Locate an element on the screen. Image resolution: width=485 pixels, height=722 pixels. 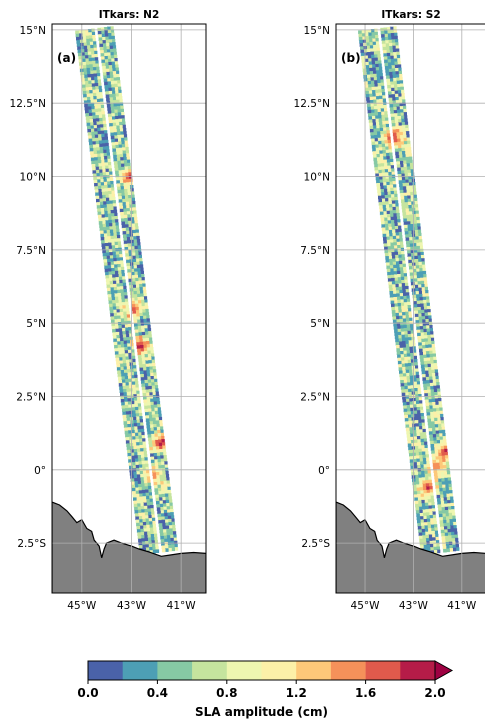
colorbar-extend-arrow is located at coordinates (444, 670).